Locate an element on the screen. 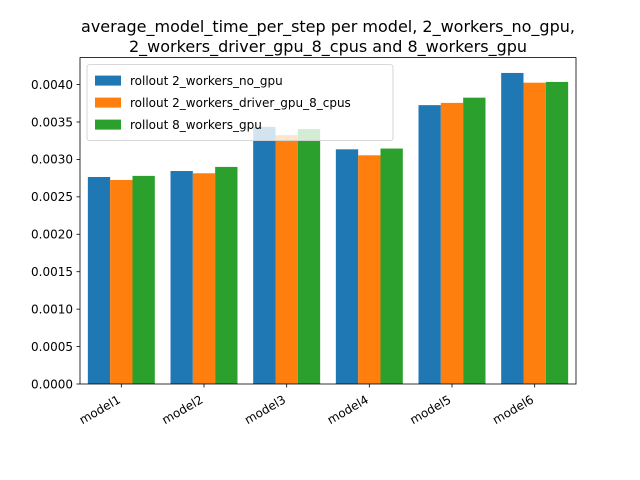 Image resolution: width=640 pixels, height=480 pixels. legend-label-2: rollout 2_workers_driver_gpu_8_cpus is located at coordinates (240, 103).